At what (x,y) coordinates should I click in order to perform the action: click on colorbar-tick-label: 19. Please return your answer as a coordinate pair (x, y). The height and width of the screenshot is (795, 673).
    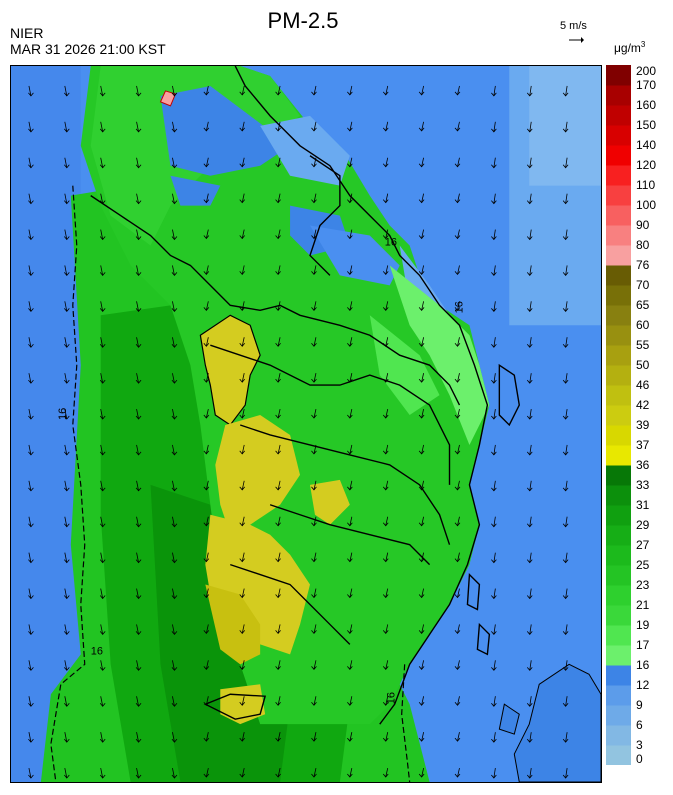
    Looking at the image, I should click on (643, 625).